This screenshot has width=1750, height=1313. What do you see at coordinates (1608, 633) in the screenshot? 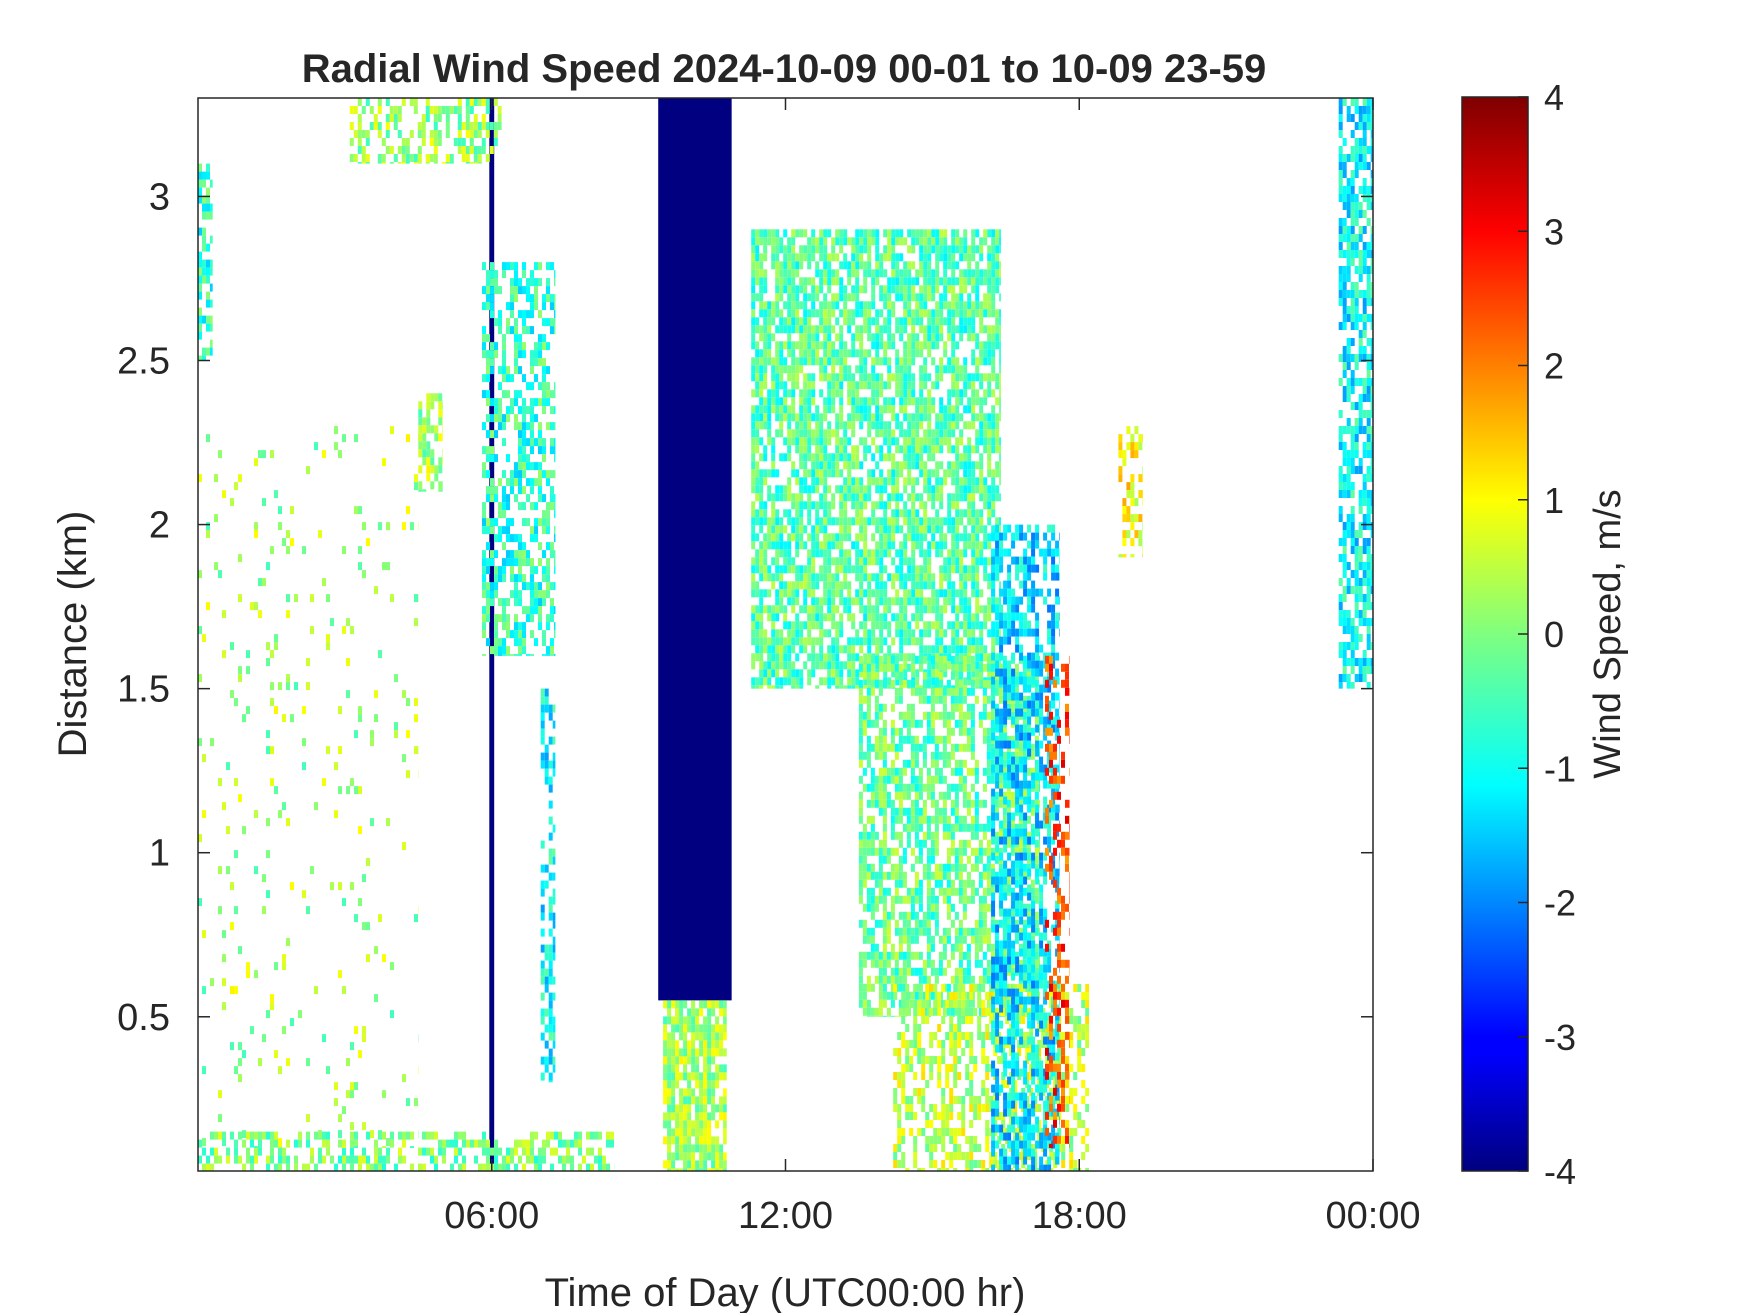
I see `colorbar-label: Wind Speed, m/s` at bounding box center [1608, 633].